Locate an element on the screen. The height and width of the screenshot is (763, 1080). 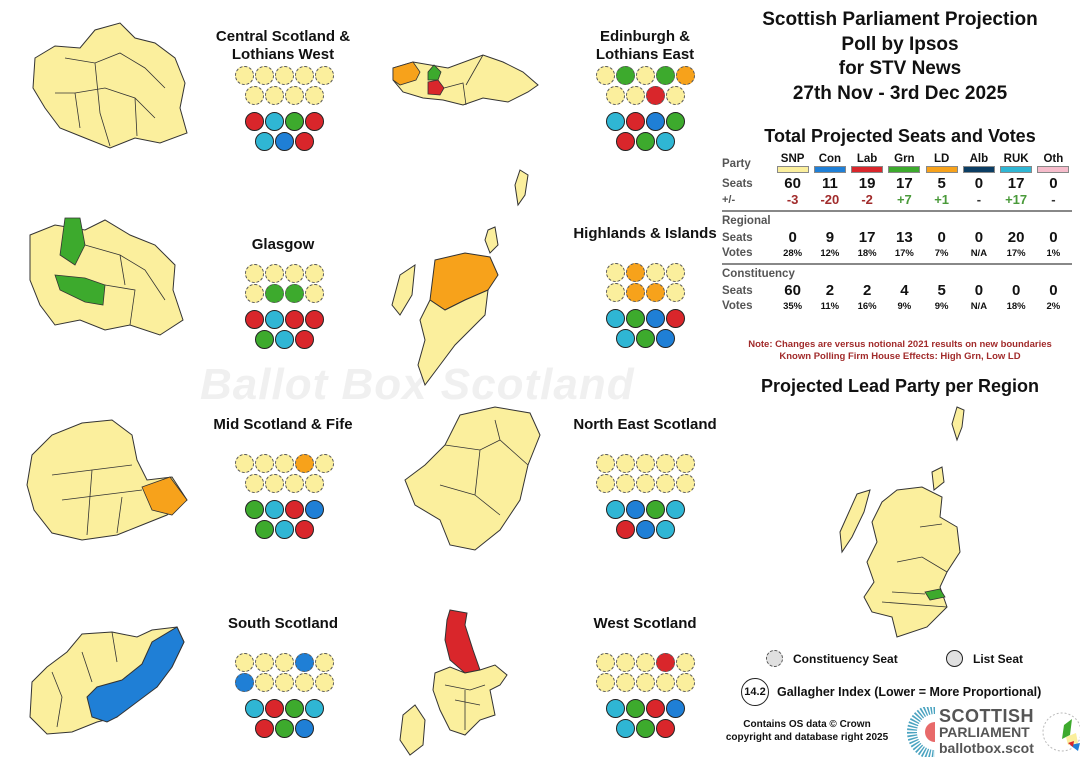
total-seats-row: Seats 60 11 19 17 5 0 17 0 is located at coordinates (890, 183).